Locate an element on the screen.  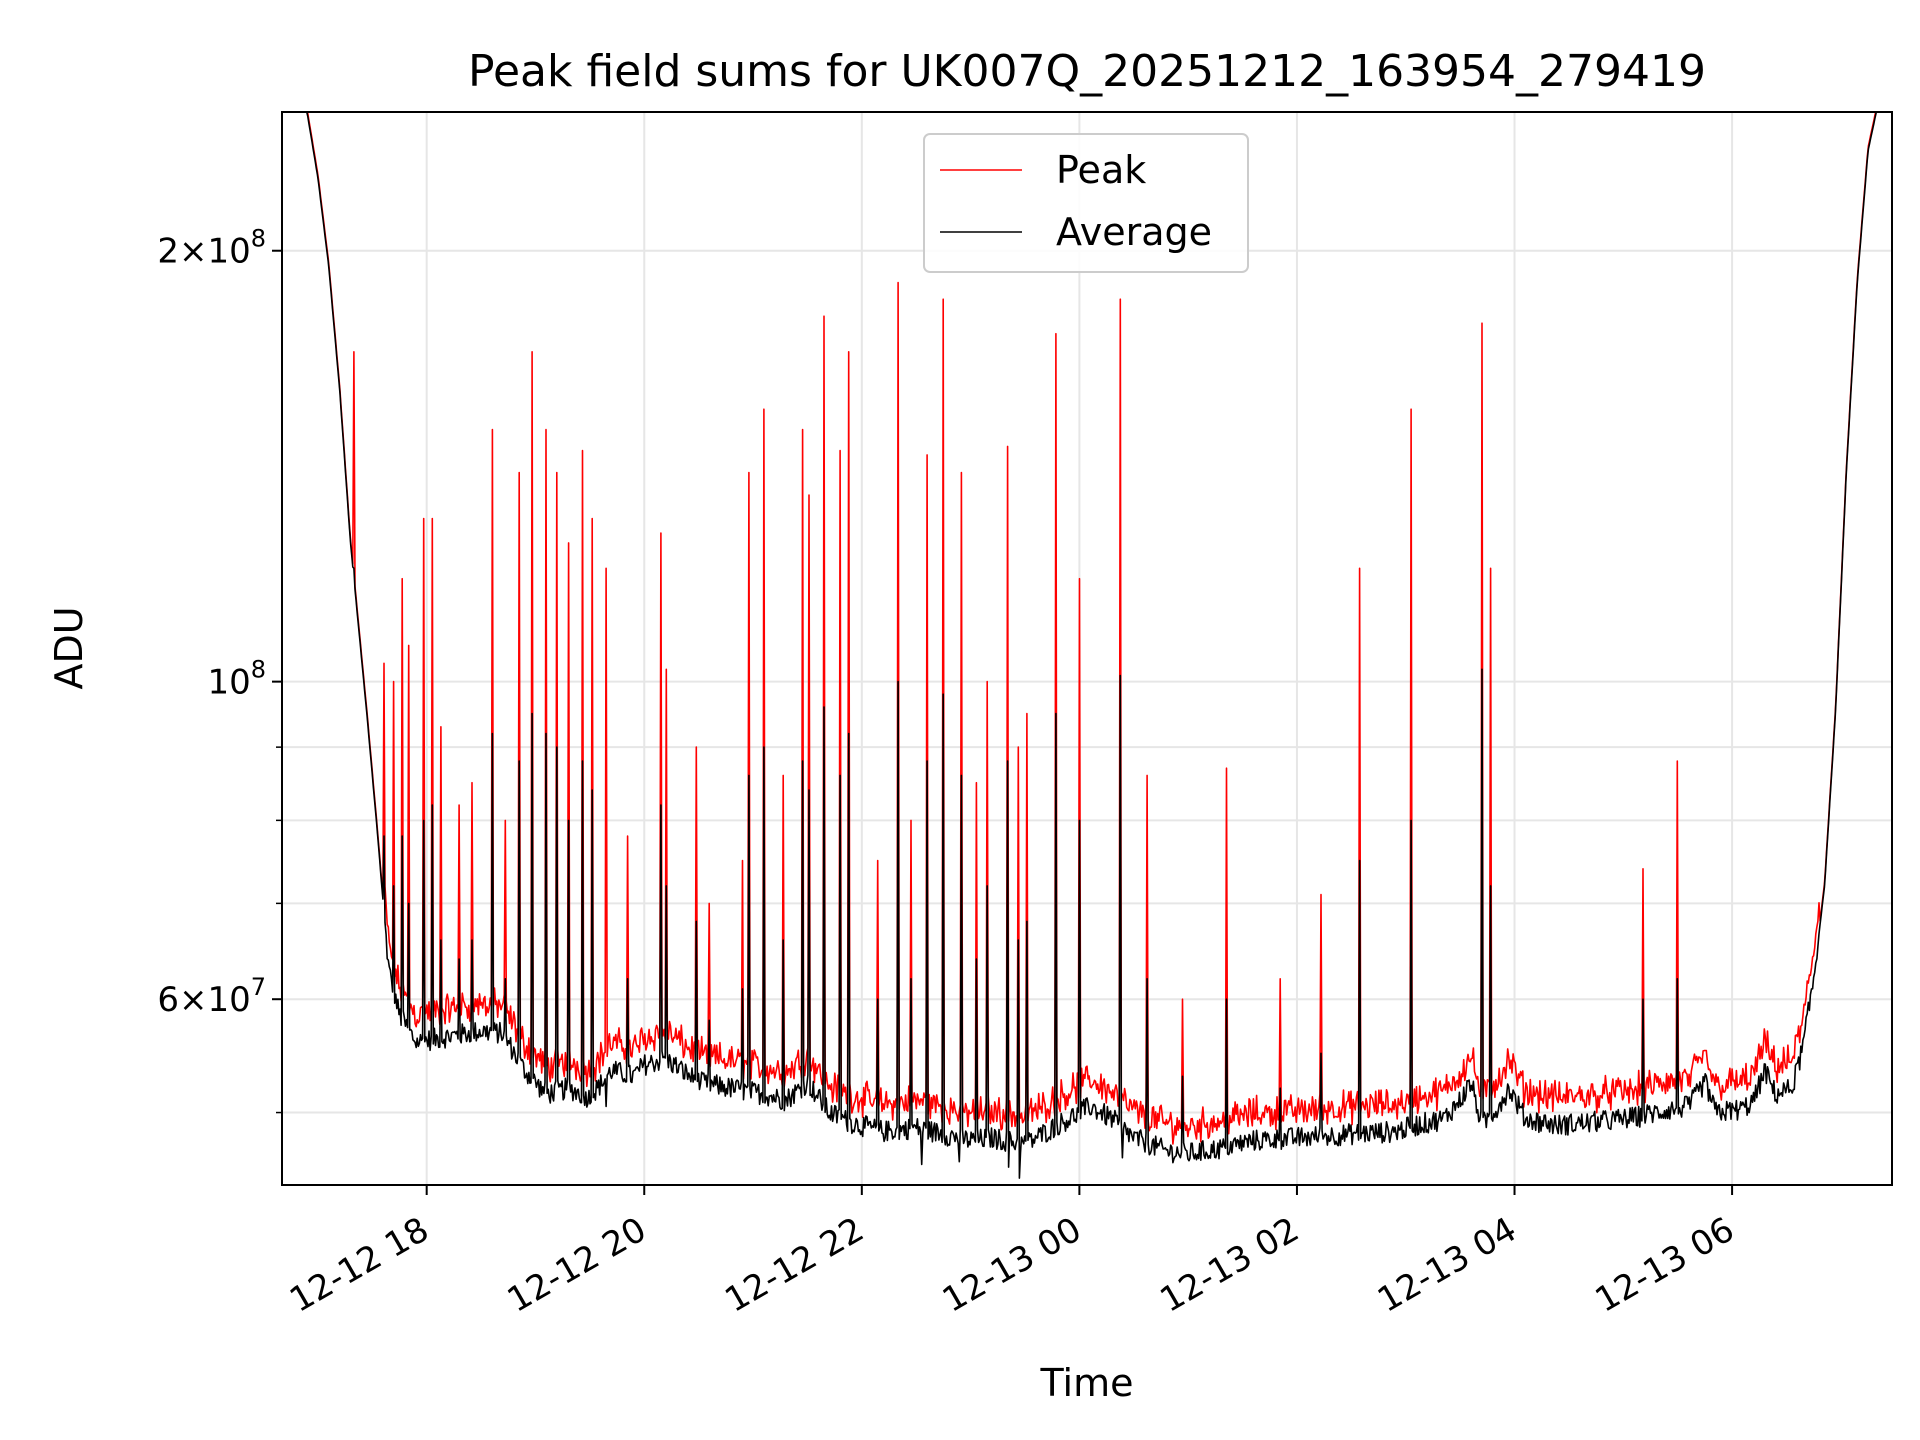
legend-peak-label: Peak is located at coordinates (1101, 170).